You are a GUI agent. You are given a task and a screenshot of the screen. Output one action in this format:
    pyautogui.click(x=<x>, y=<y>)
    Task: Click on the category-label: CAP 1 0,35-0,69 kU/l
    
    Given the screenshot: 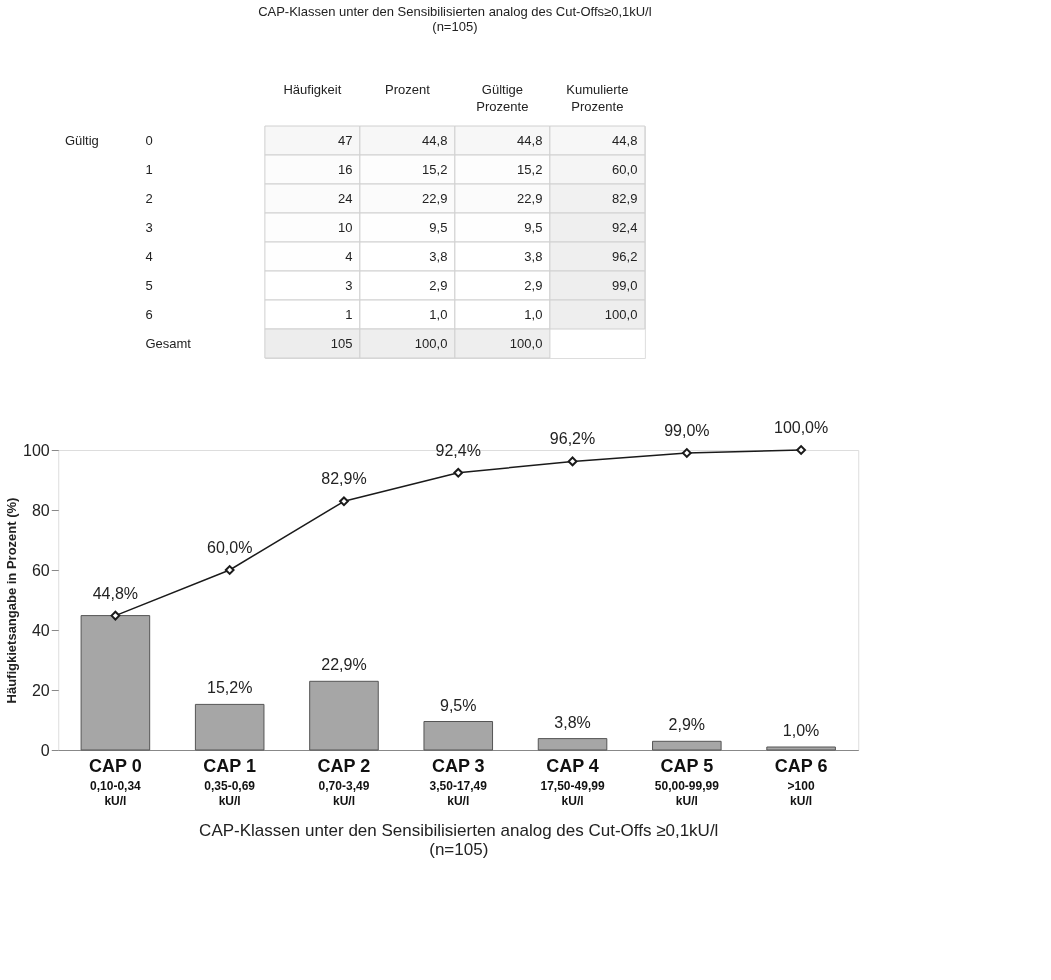 What is the action you would take?
    pyautogui.click(x=230, y=782)
    